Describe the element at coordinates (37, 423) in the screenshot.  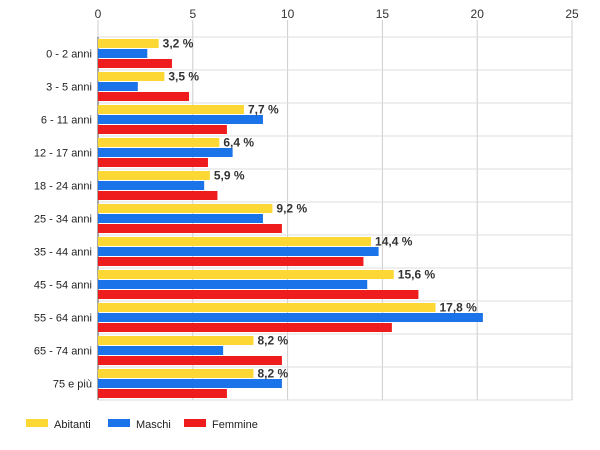
I see `legend-swatch-abitanti` at that location.